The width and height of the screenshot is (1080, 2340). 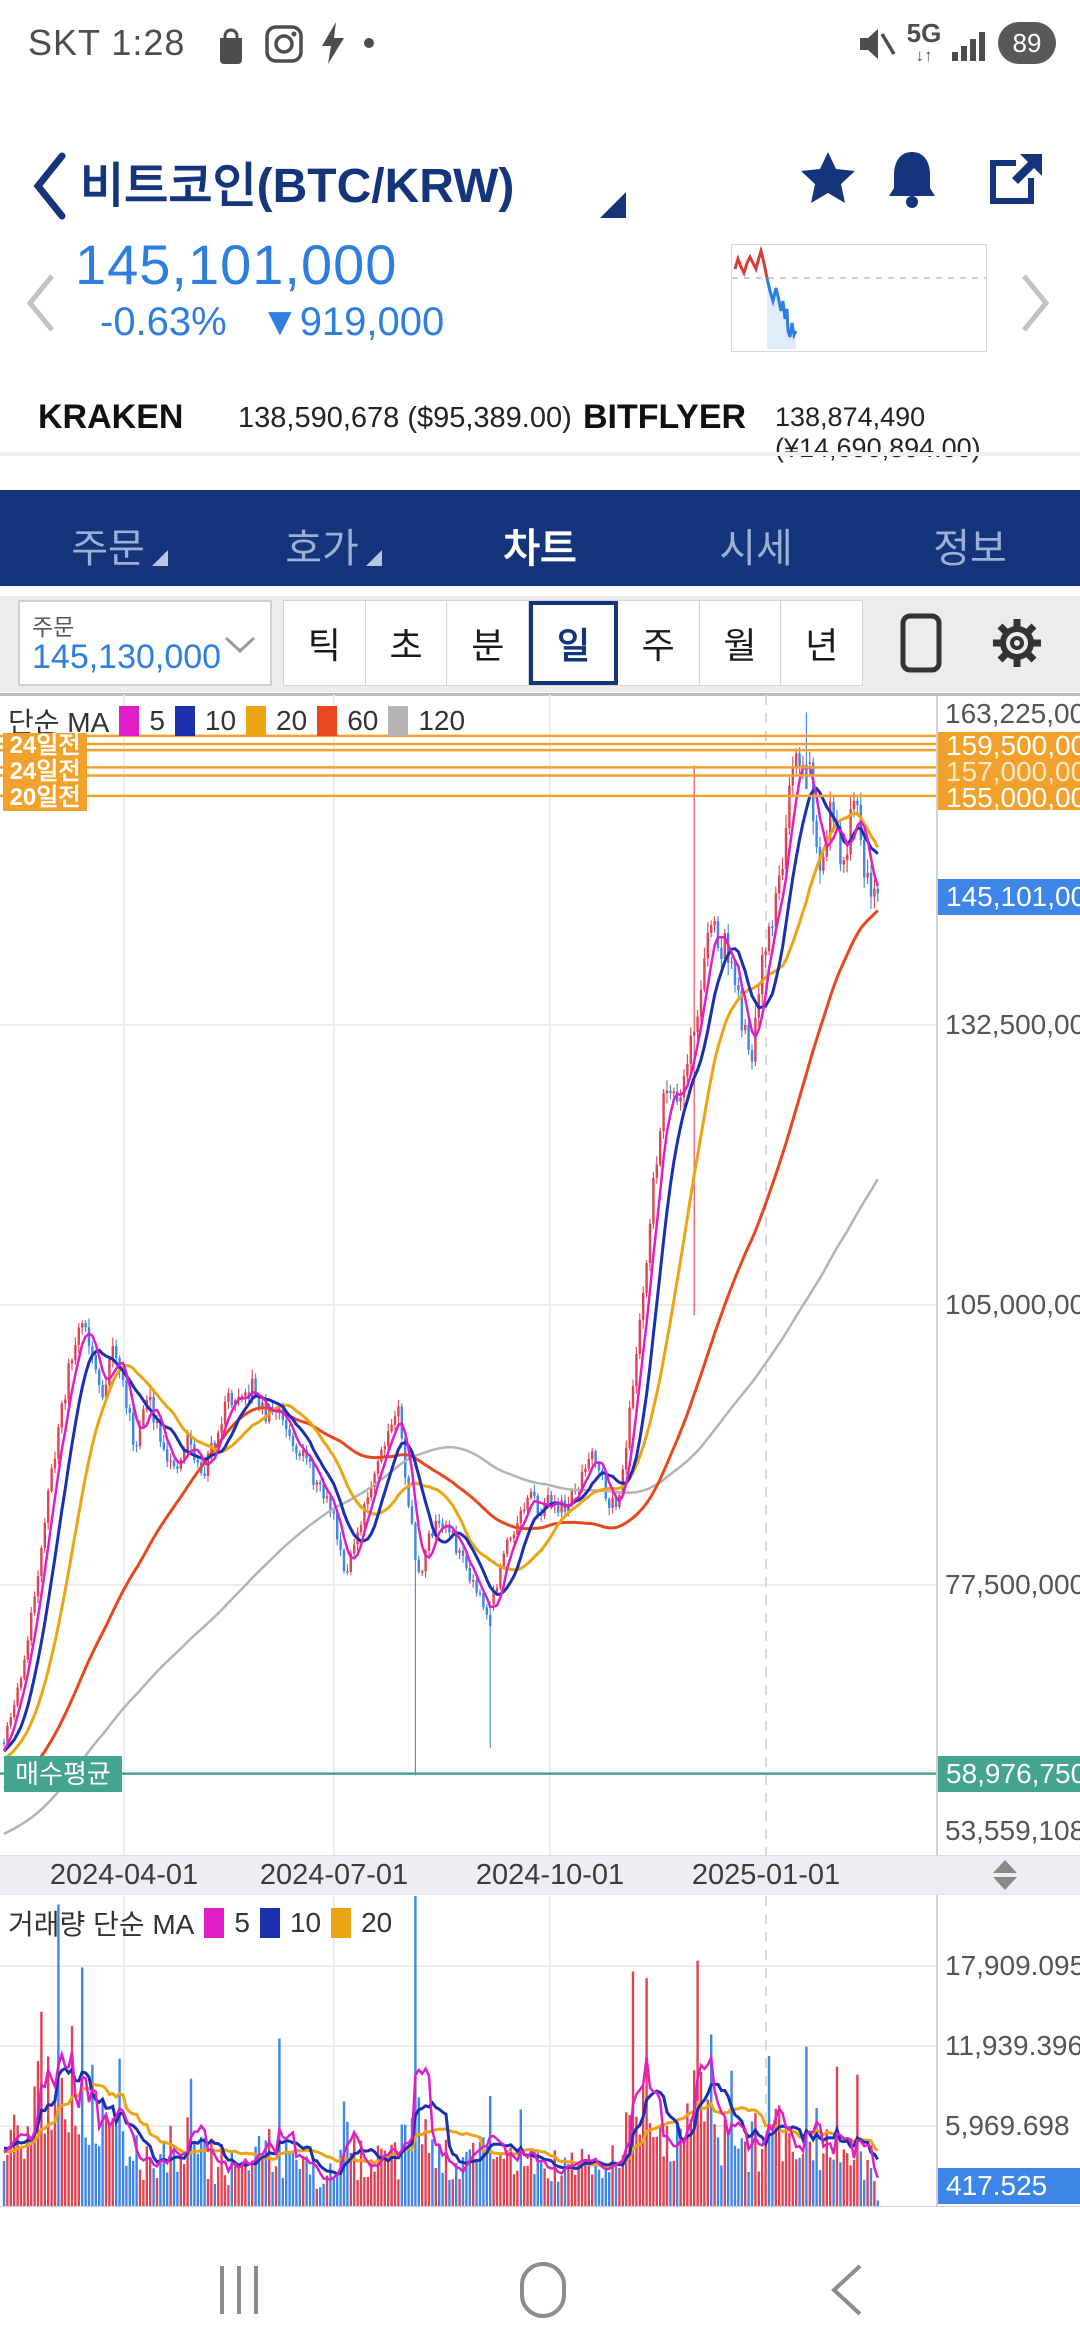 I want to click on legend-title: 단순 MA, so click(x=59, y=722).